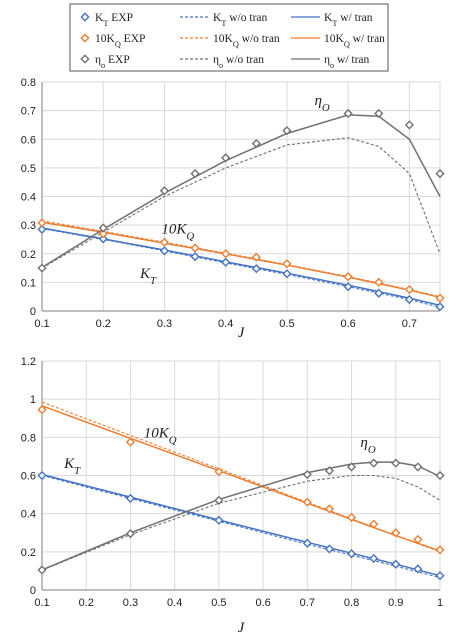  Describe the element at coordinates (238, 62) in the screenshot. I see `legend-label: ηo w/o tran` at that location.